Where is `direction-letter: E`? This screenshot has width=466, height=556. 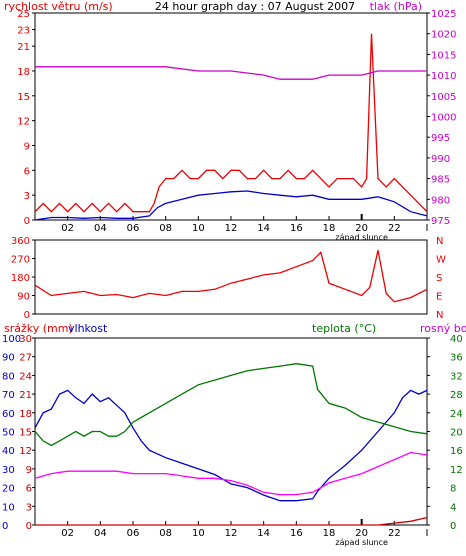
direction-letter: E is located at coordinates (439, 297).